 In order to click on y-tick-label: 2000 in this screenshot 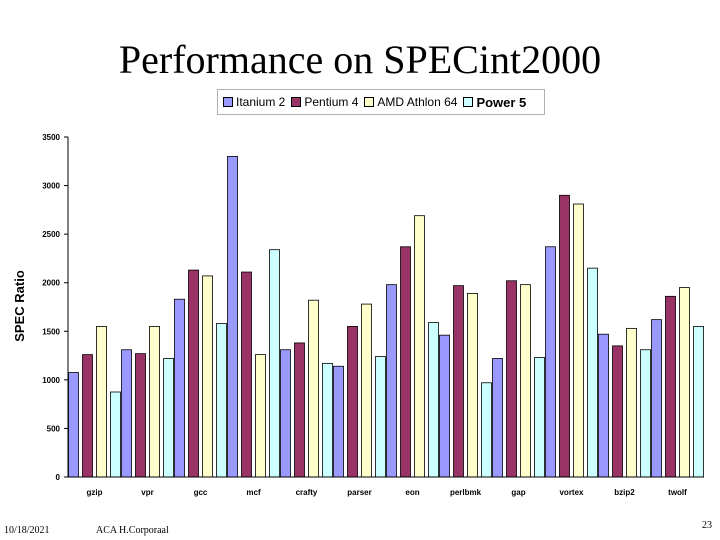, I will do `click(51, 283)`.